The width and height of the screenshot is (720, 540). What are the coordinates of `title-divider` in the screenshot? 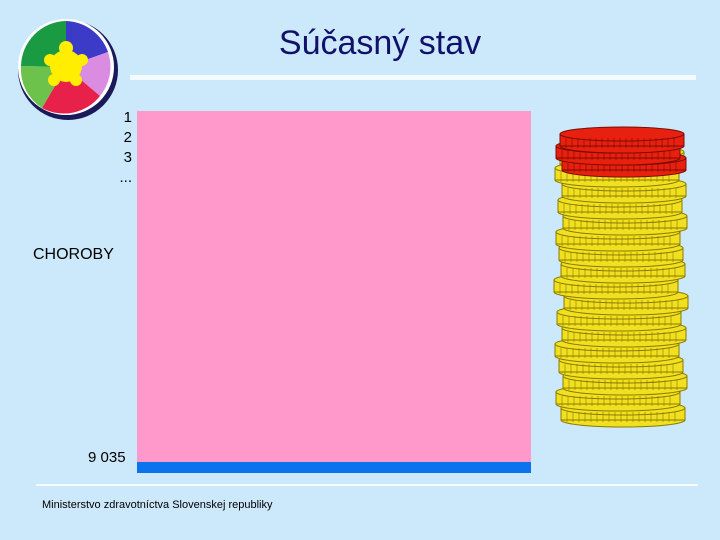 It's located at (413, 77).